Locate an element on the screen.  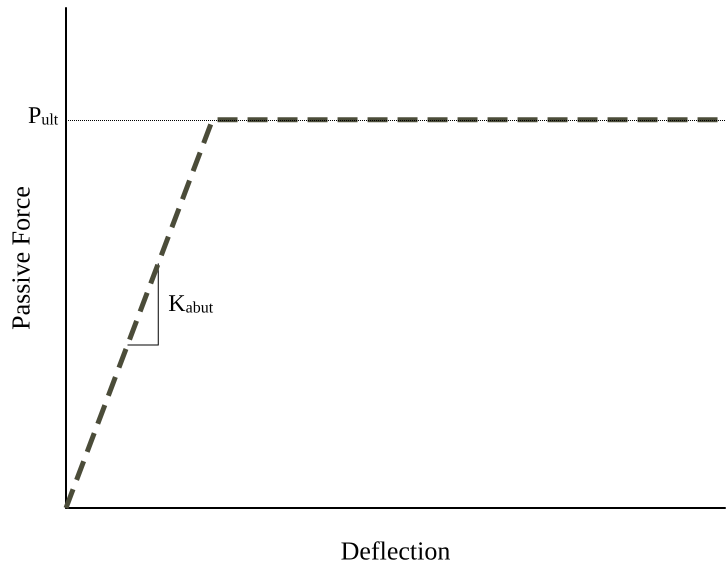
annotation: Kabut is located at coordinates (191, 304).